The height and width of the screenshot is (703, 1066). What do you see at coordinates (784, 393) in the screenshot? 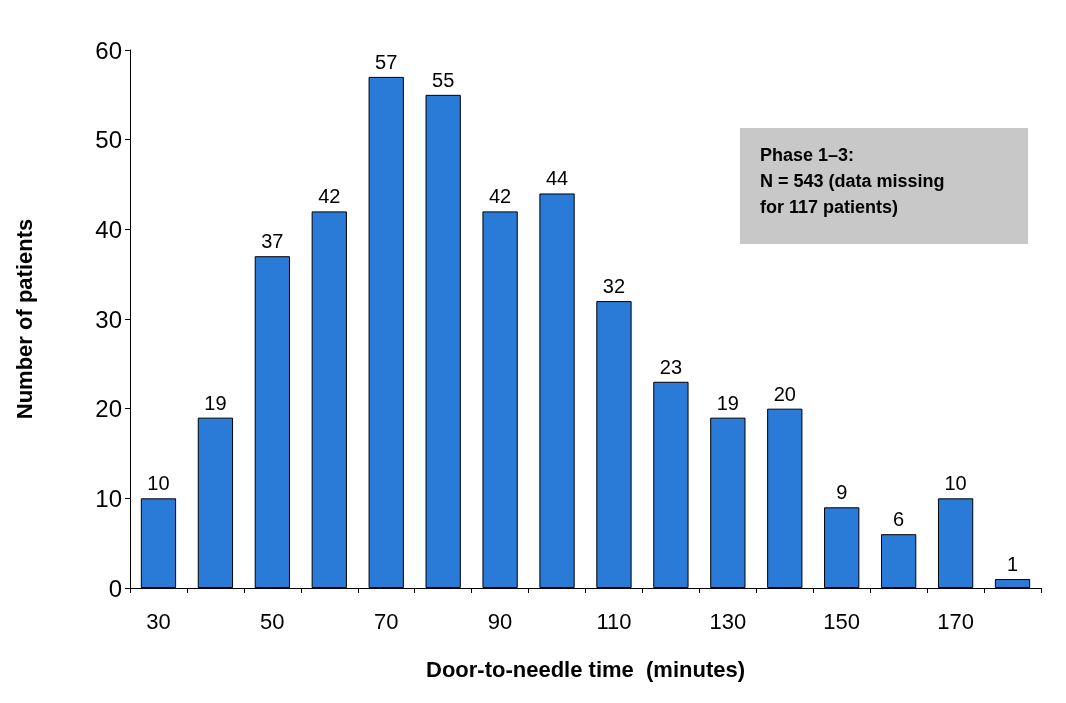
I see `data-label: 20` at bounding box center [784, 393].